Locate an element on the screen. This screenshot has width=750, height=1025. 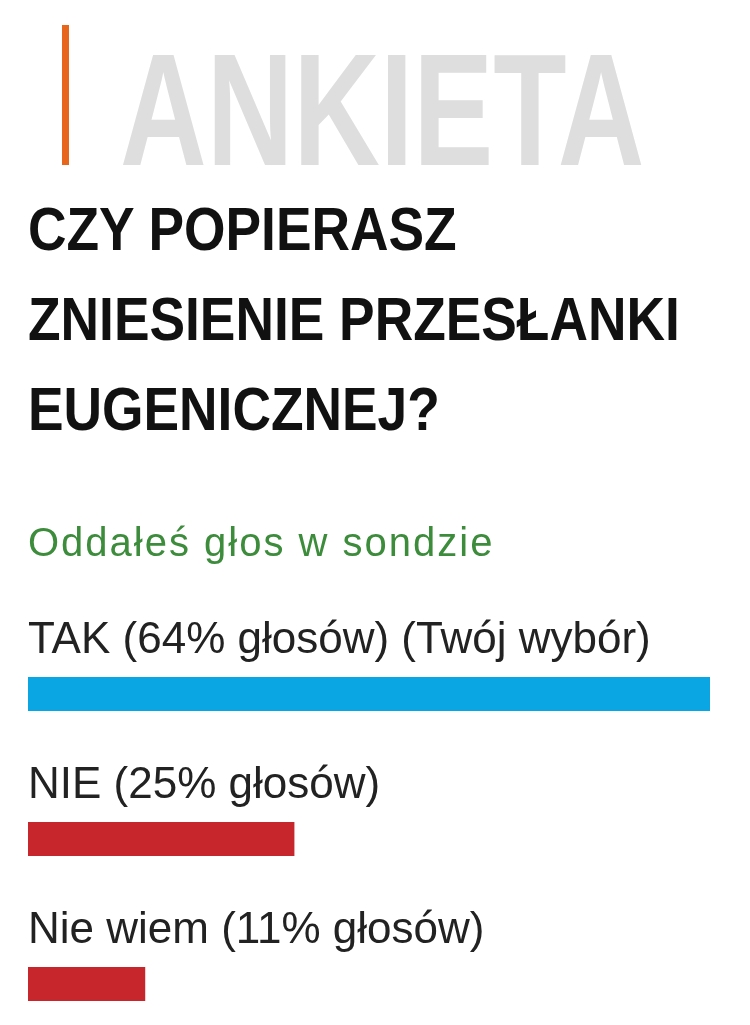
data-label: (64% głosów) (Twój wybór) is located at coordinates (386, 637).